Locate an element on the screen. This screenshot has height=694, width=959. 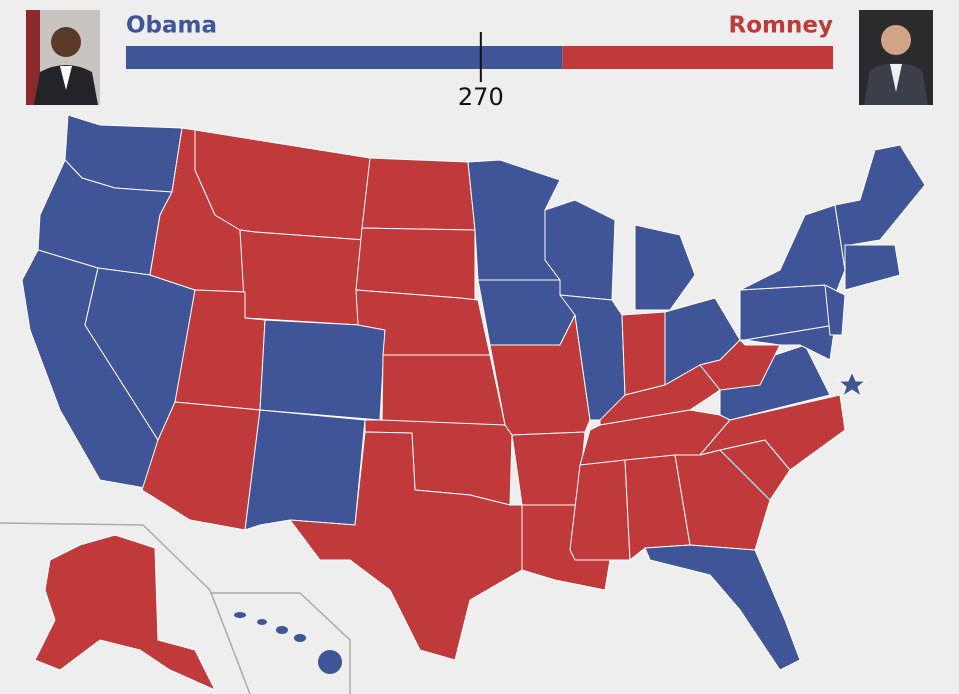
right-portrait is located at coordinates (896, 57).